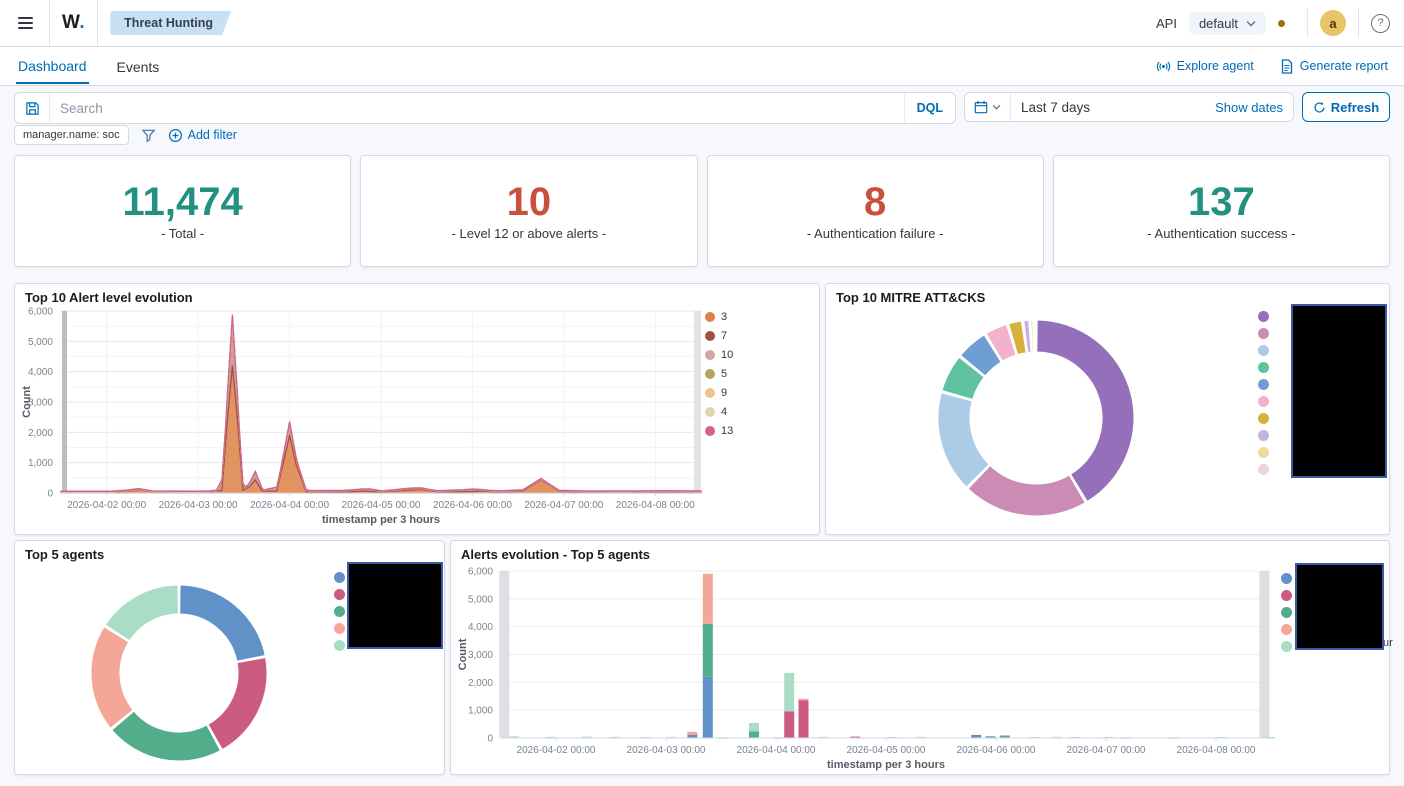 The image size is (1404, 786). I want to click on redacted-legend, so click(1339, 606).